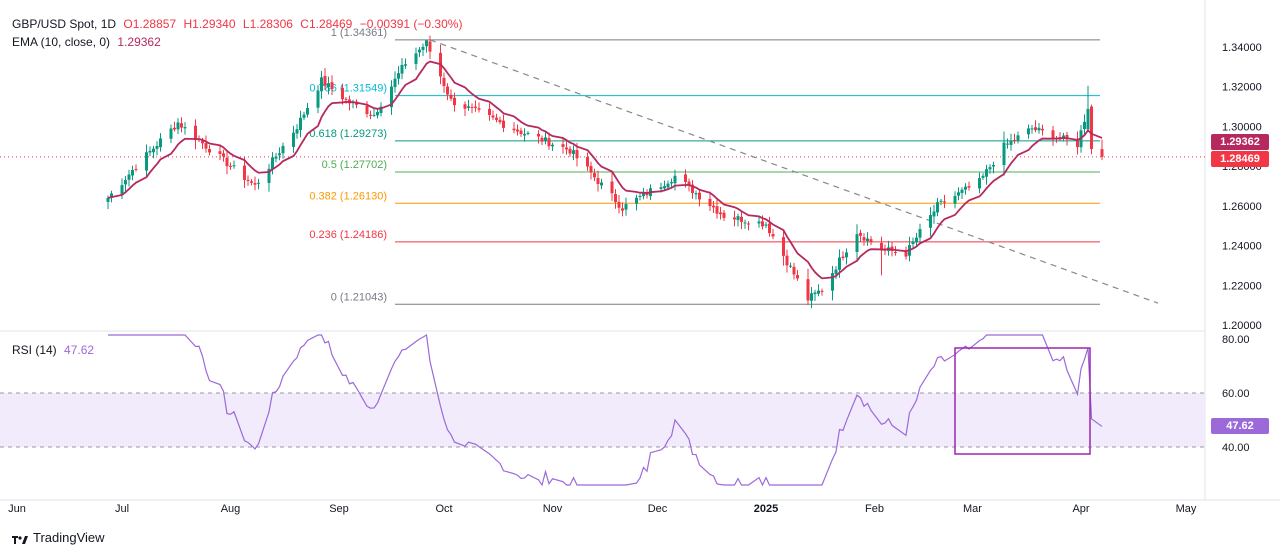 Image resolution: width=1280 pixels, height=555 pixels. Describe the element at coordinates (1242, 88) in the screenshot. I see `price-tick-label: 1.32000` at that location.